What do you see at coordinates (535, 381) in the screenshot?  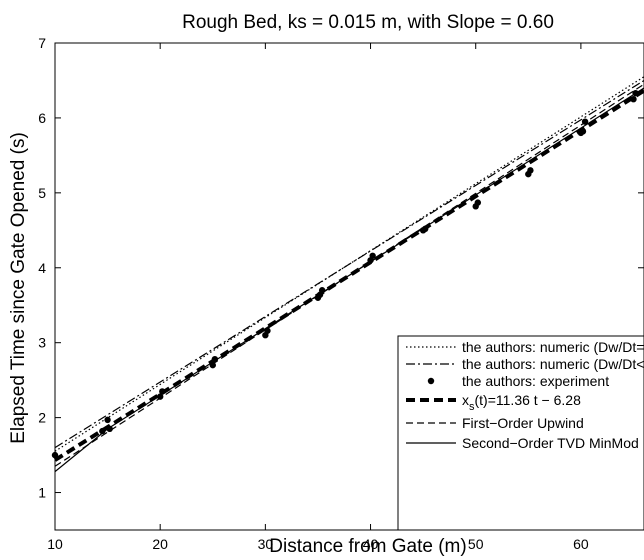 I see `legend-label-2: the authors: experiment` at bounding box center [535, 381].